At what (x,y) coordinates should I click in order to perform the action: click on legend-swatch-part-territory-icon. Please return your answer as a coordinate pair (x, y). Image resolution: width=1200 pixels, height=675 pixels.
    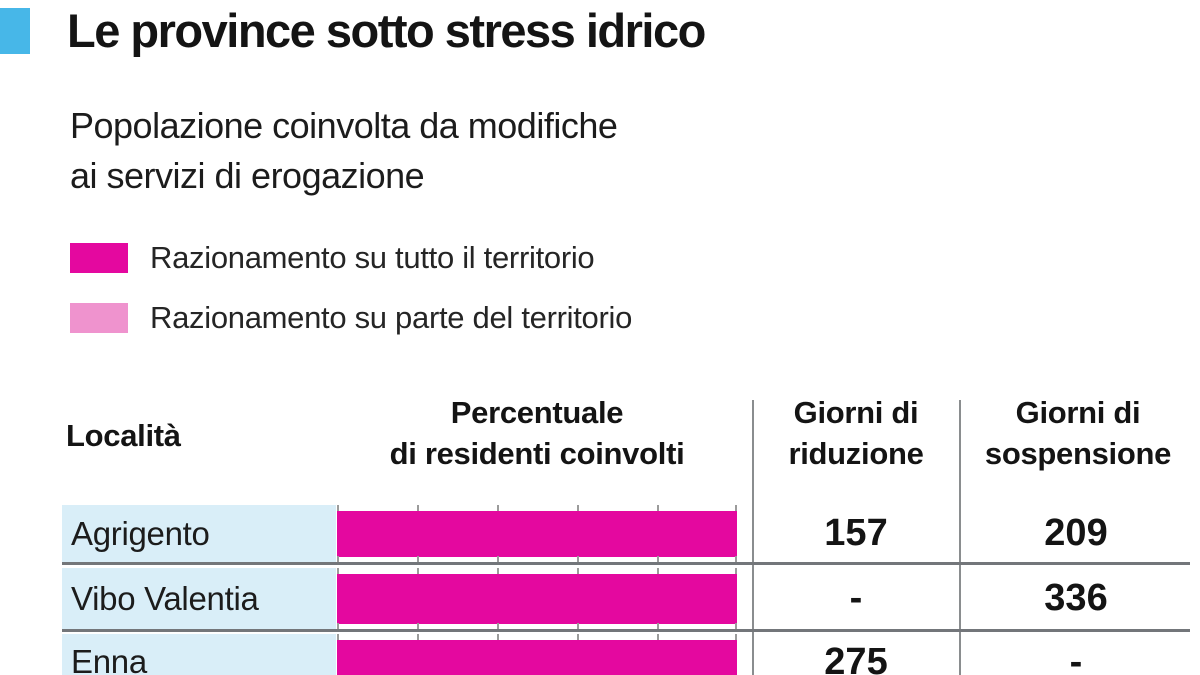
    Looking at the image, I should click on (99, 318).